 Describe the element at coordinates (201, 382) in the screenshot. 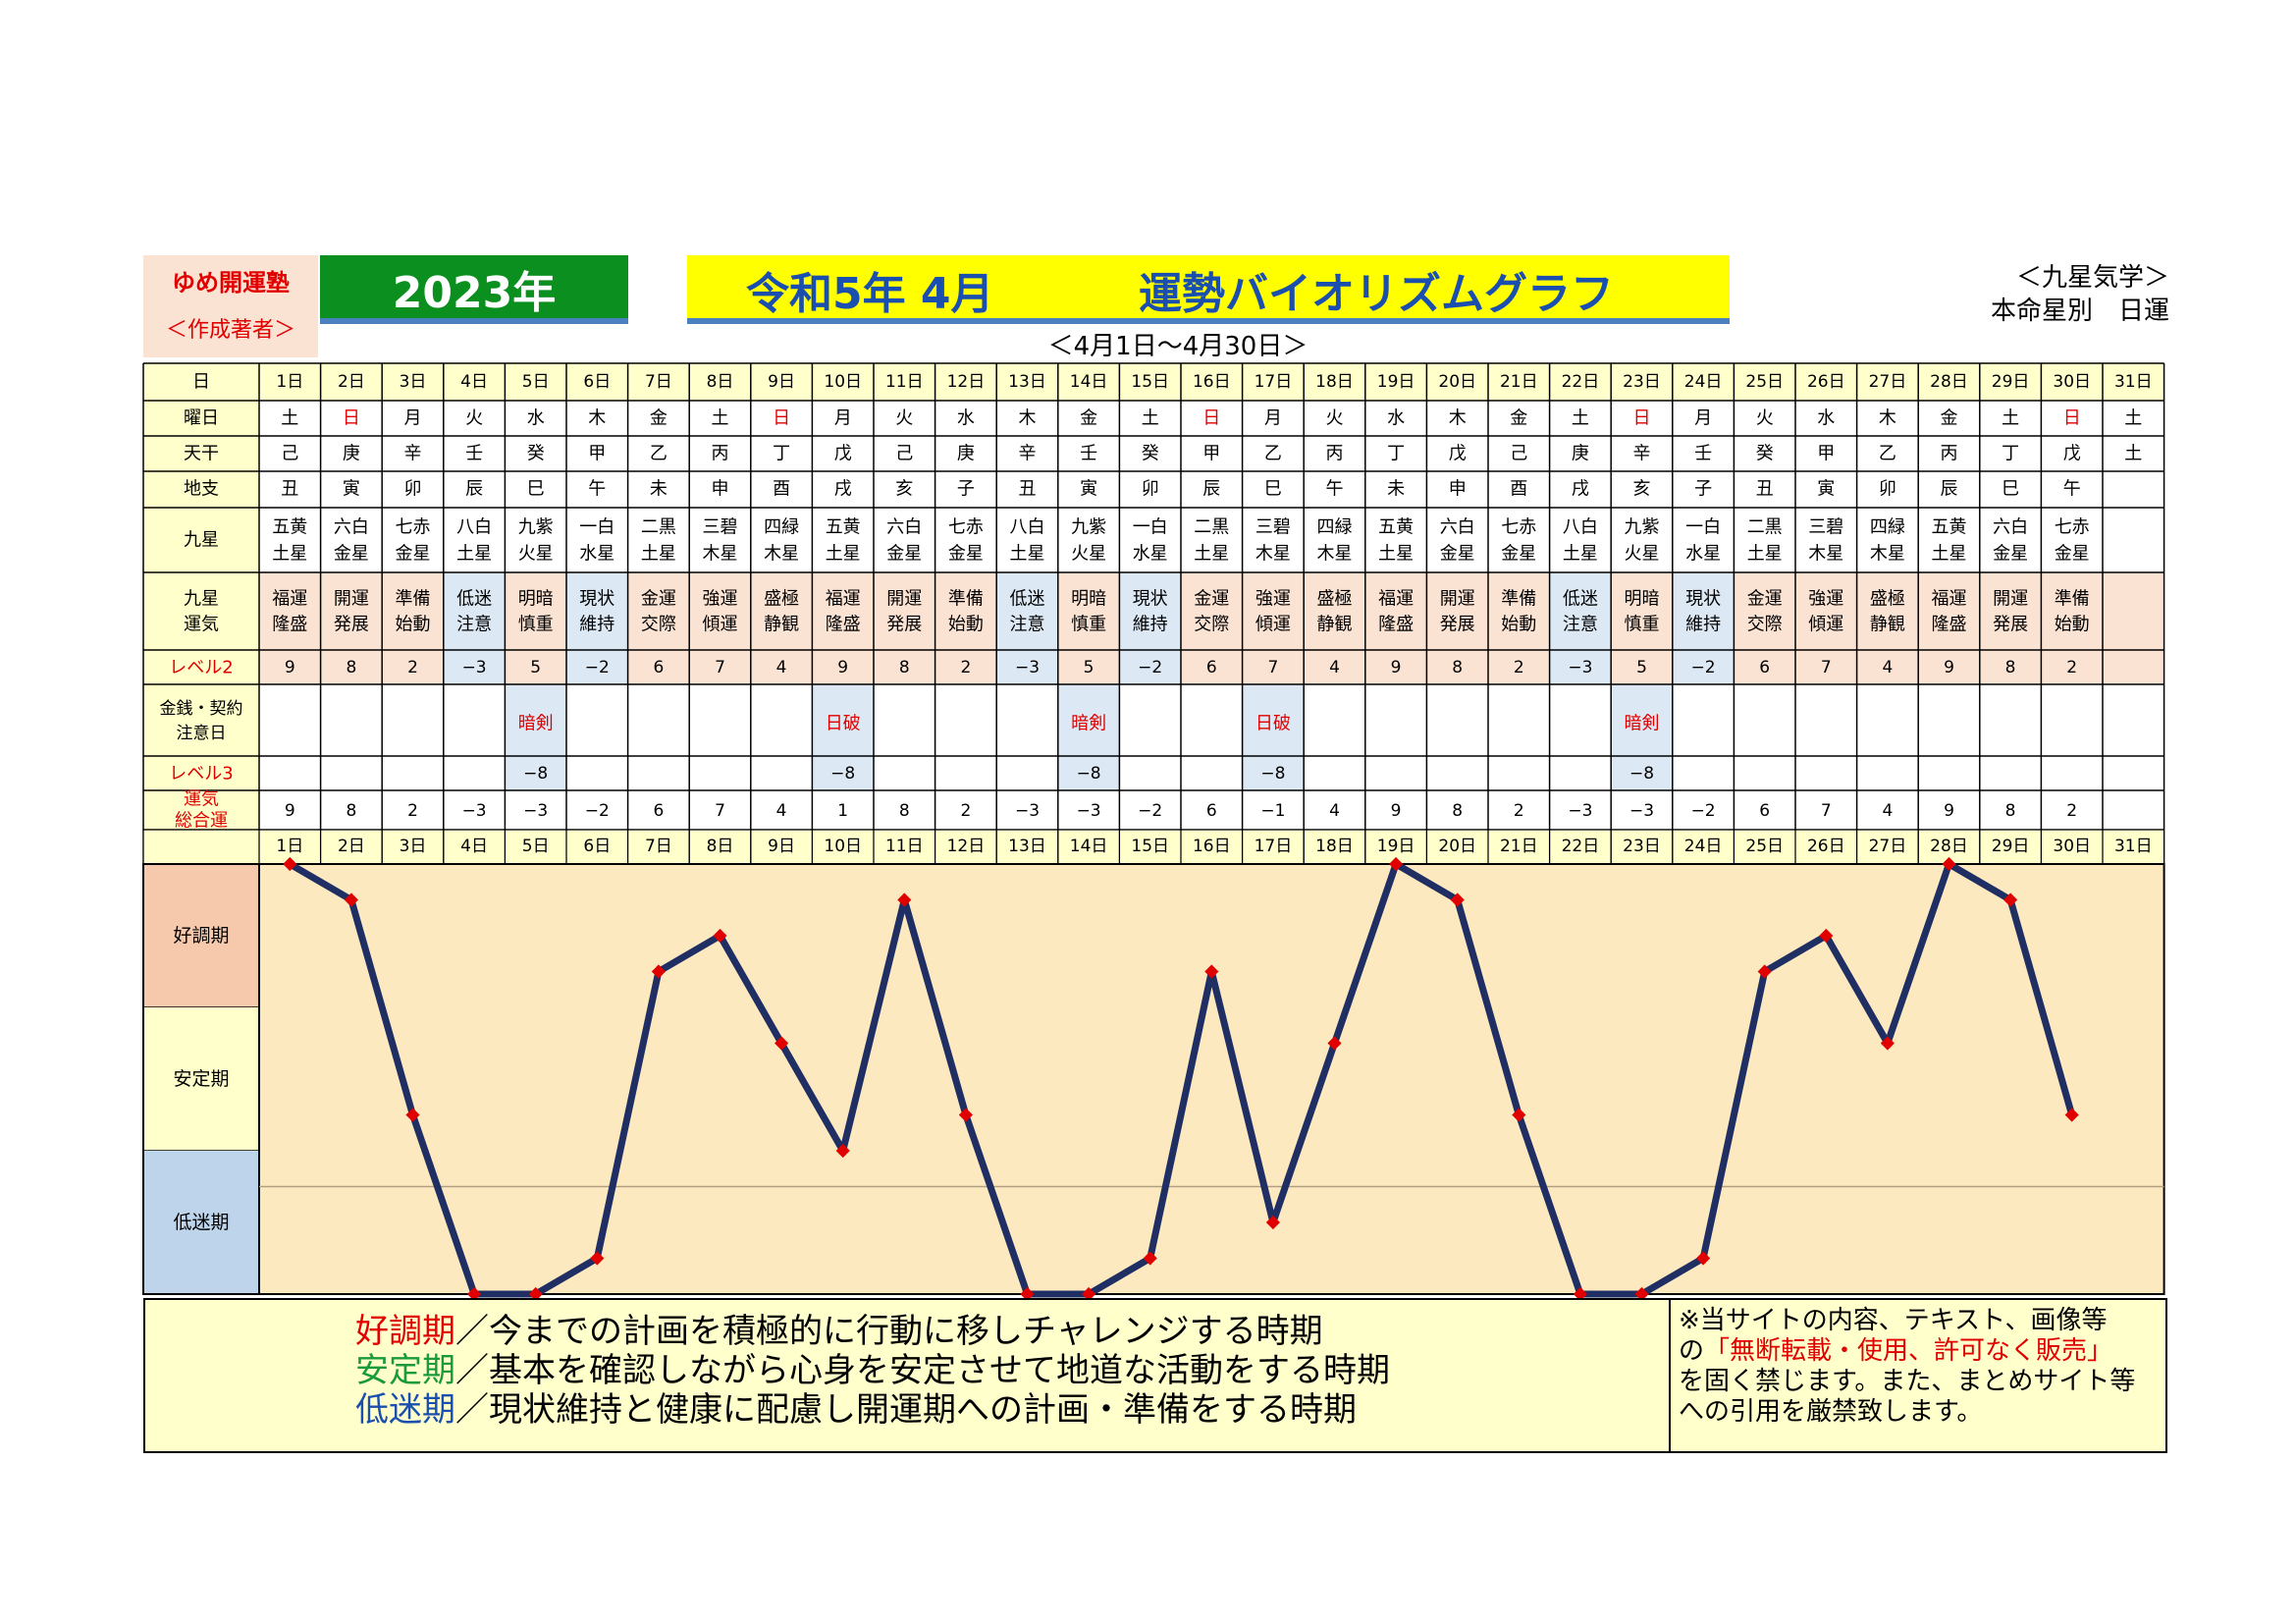

I see `row-label-cell-day` at that location.